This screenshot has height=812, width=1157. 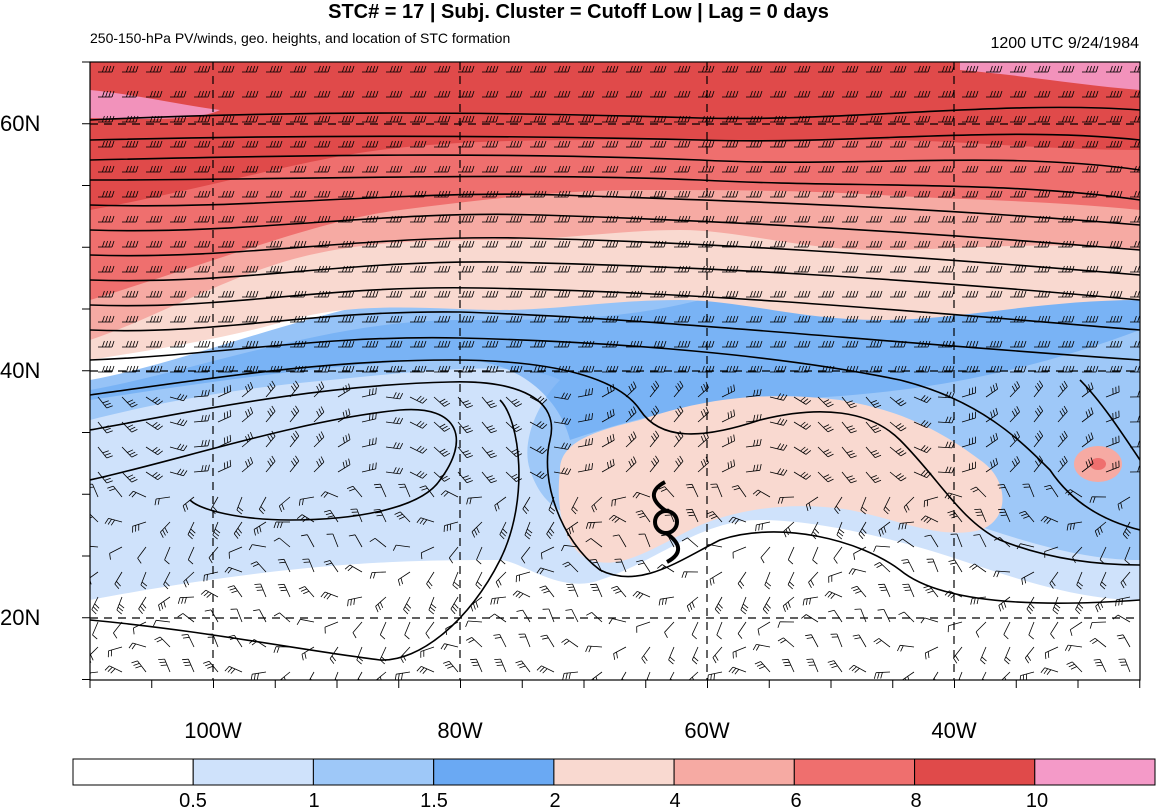 I want to click on lon-label-40w: 40W, so click(x=954, y=730).